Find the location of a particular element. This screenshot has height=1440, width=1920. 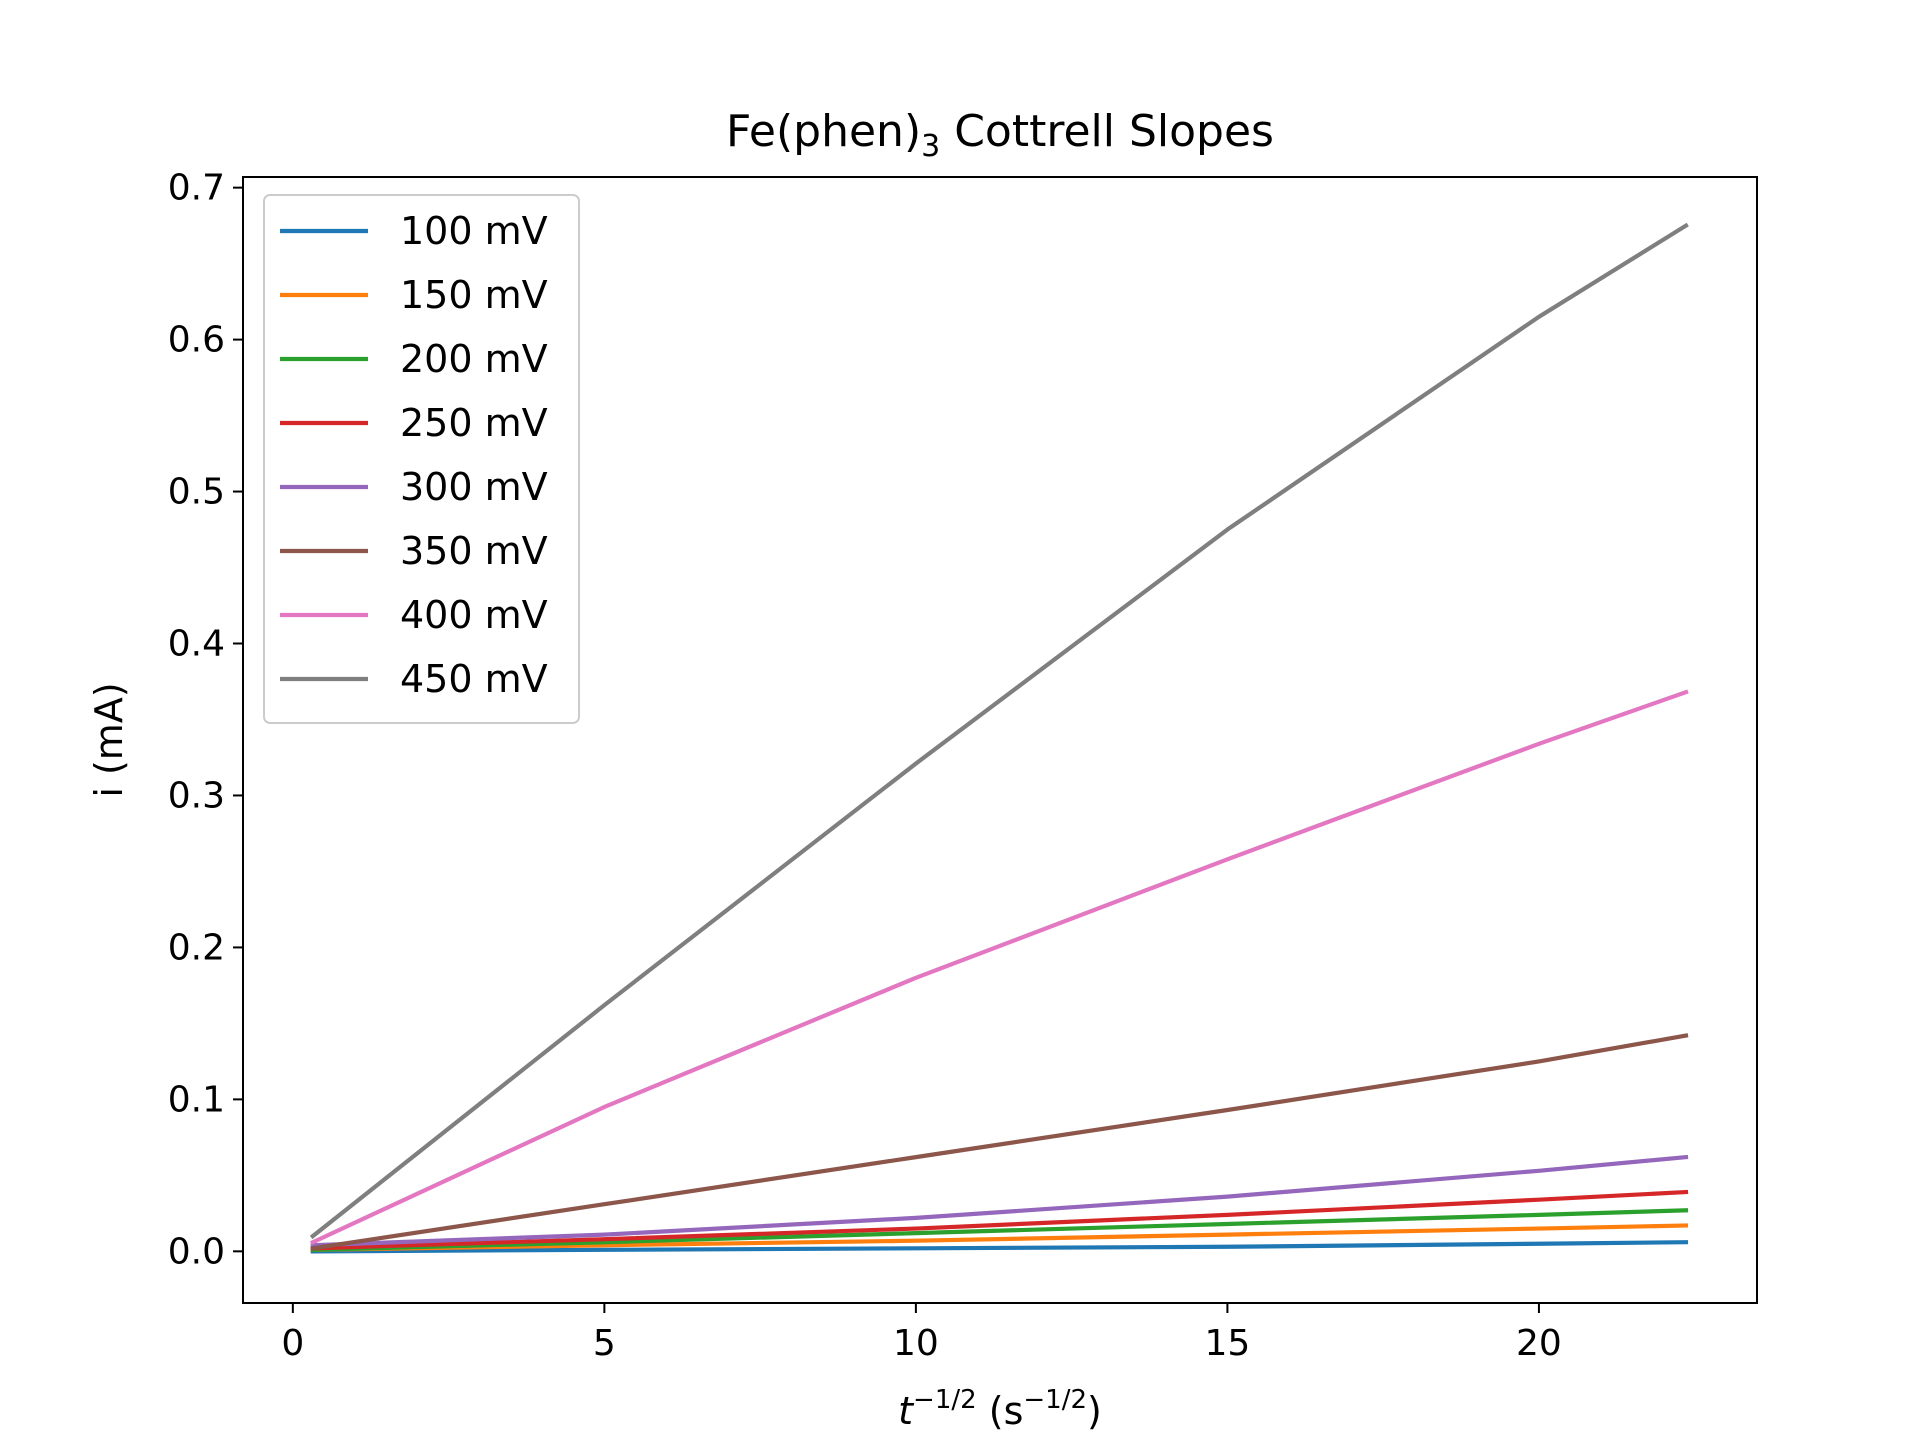

y-axis-label: i (mA) is located at coordinates (109, 739).